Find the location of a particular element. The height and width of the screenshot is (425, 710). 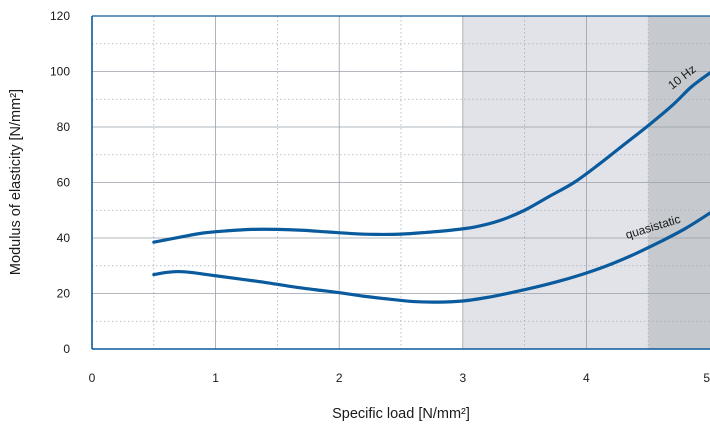

x-tick-label: 1 is located at coordinates (215, 378).